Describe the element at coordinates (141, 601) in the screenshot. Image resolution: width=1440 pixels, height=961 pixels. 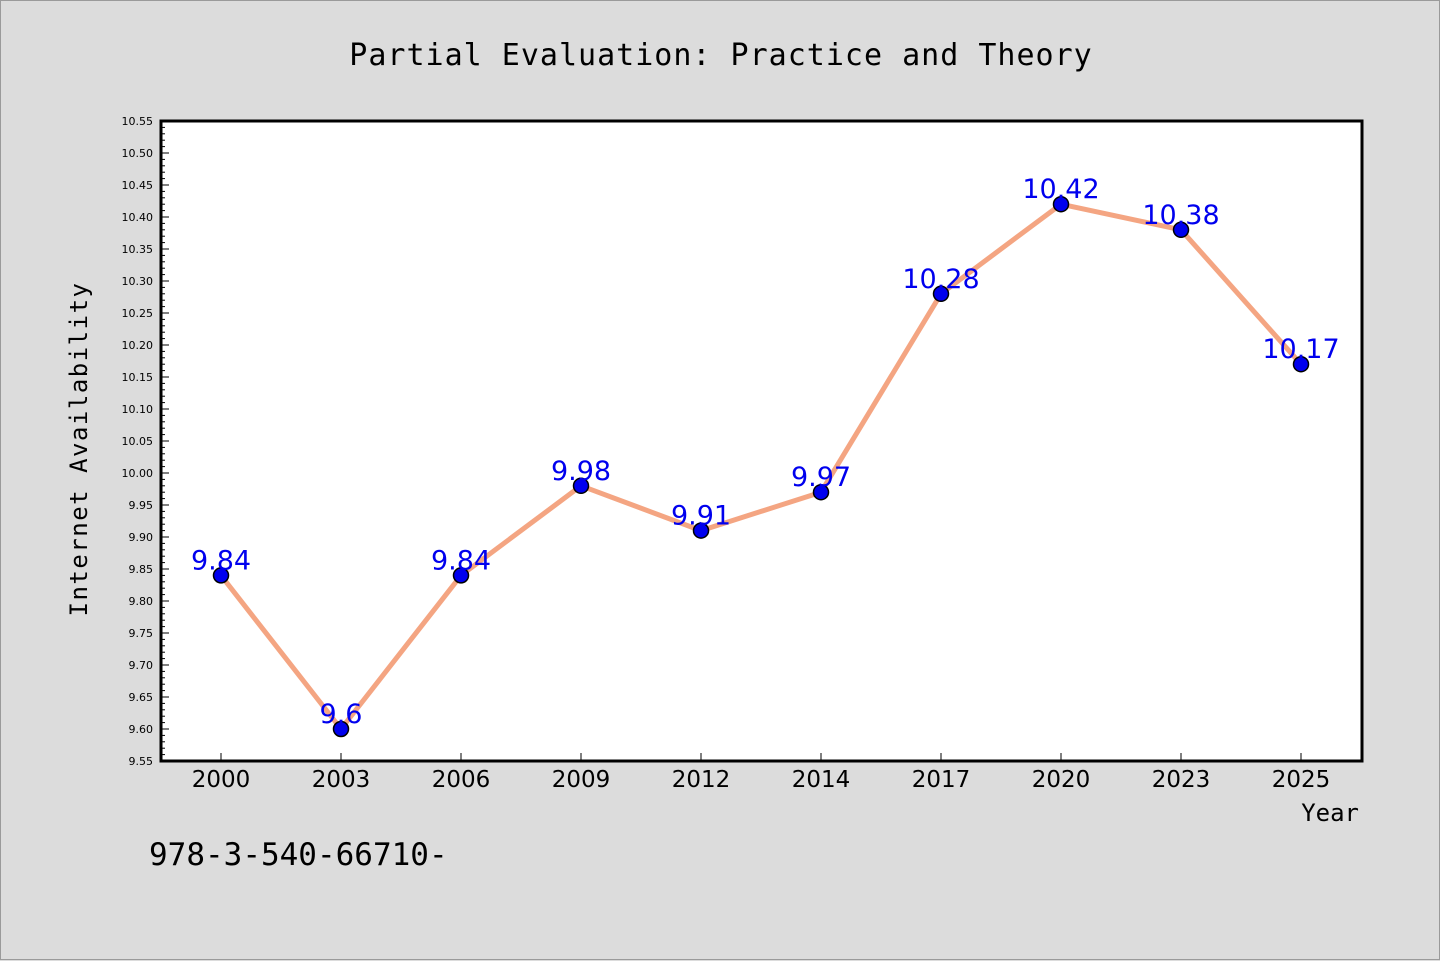
I see `y-tick-label: 9.80` at that location.